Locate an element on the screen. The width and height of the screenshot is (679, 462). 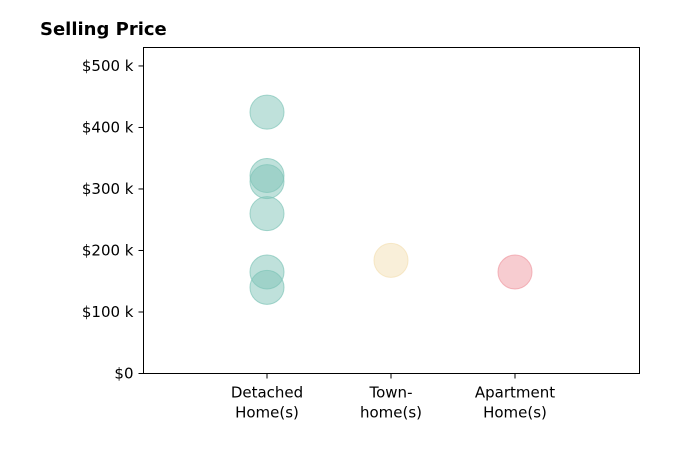
x-tick-label-1-line-0: Town- is located at coordinates (391, 393).